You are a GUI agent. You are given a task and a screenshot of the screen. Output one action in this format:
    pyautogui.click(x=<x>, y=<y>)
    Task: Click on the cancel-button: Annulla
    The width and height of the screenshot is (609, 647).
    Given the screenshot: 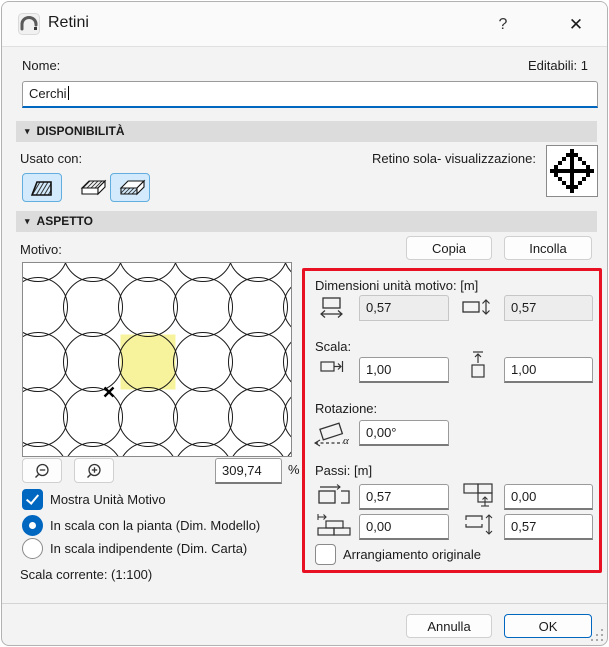 What is the action you would take?
    pyautogui.click(x=449, y=626)
    